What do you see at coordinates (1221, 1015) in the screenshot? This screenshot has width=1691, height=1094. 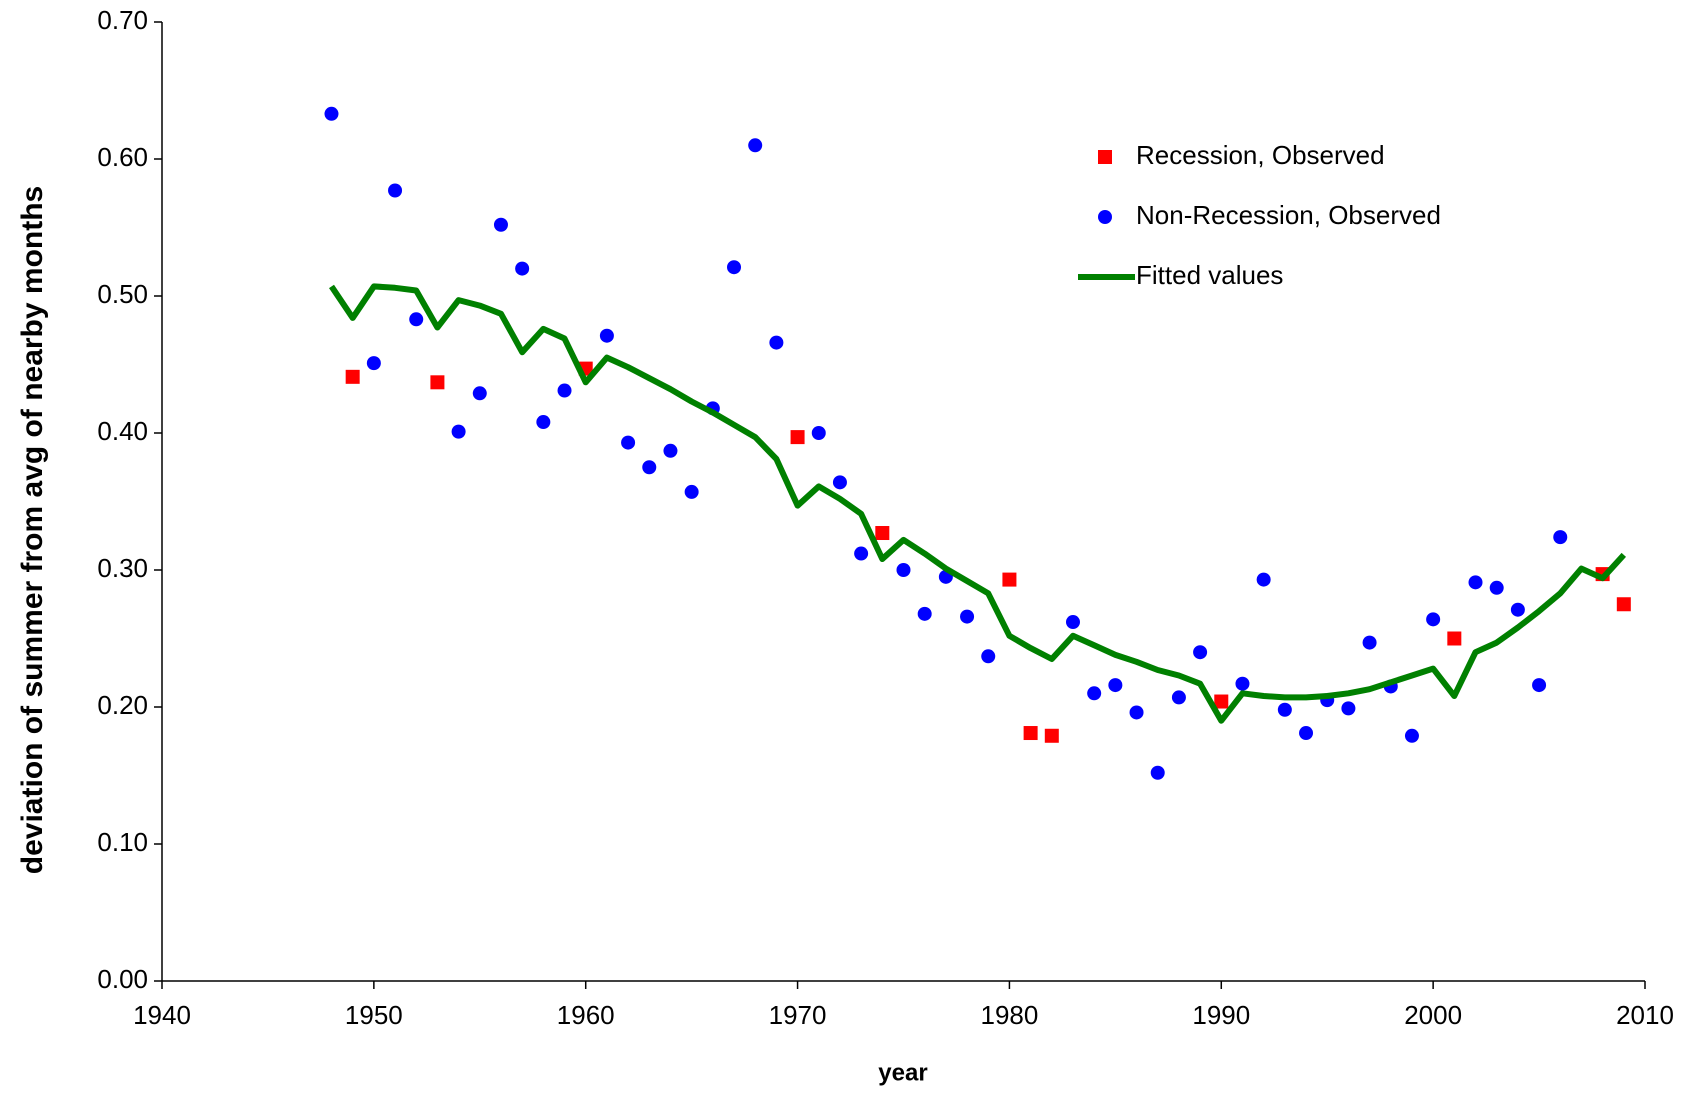 I see `x-tick-label: 1990` at bounding box center [1221, 1015].